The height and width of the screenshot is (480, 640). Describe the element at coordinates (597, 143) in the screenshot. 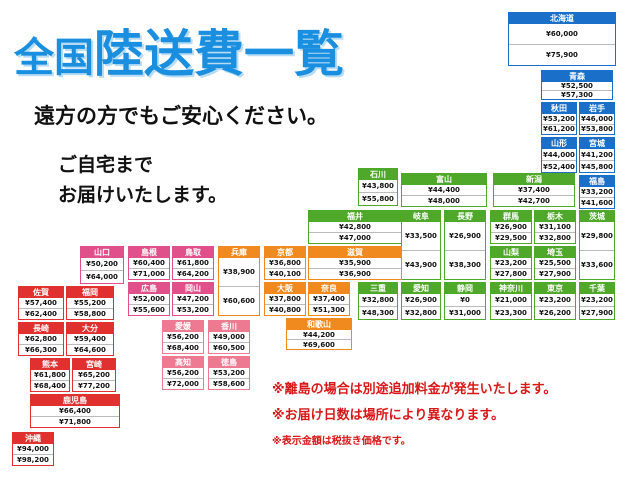

I see `prefecture-name: 宮城` at that location.